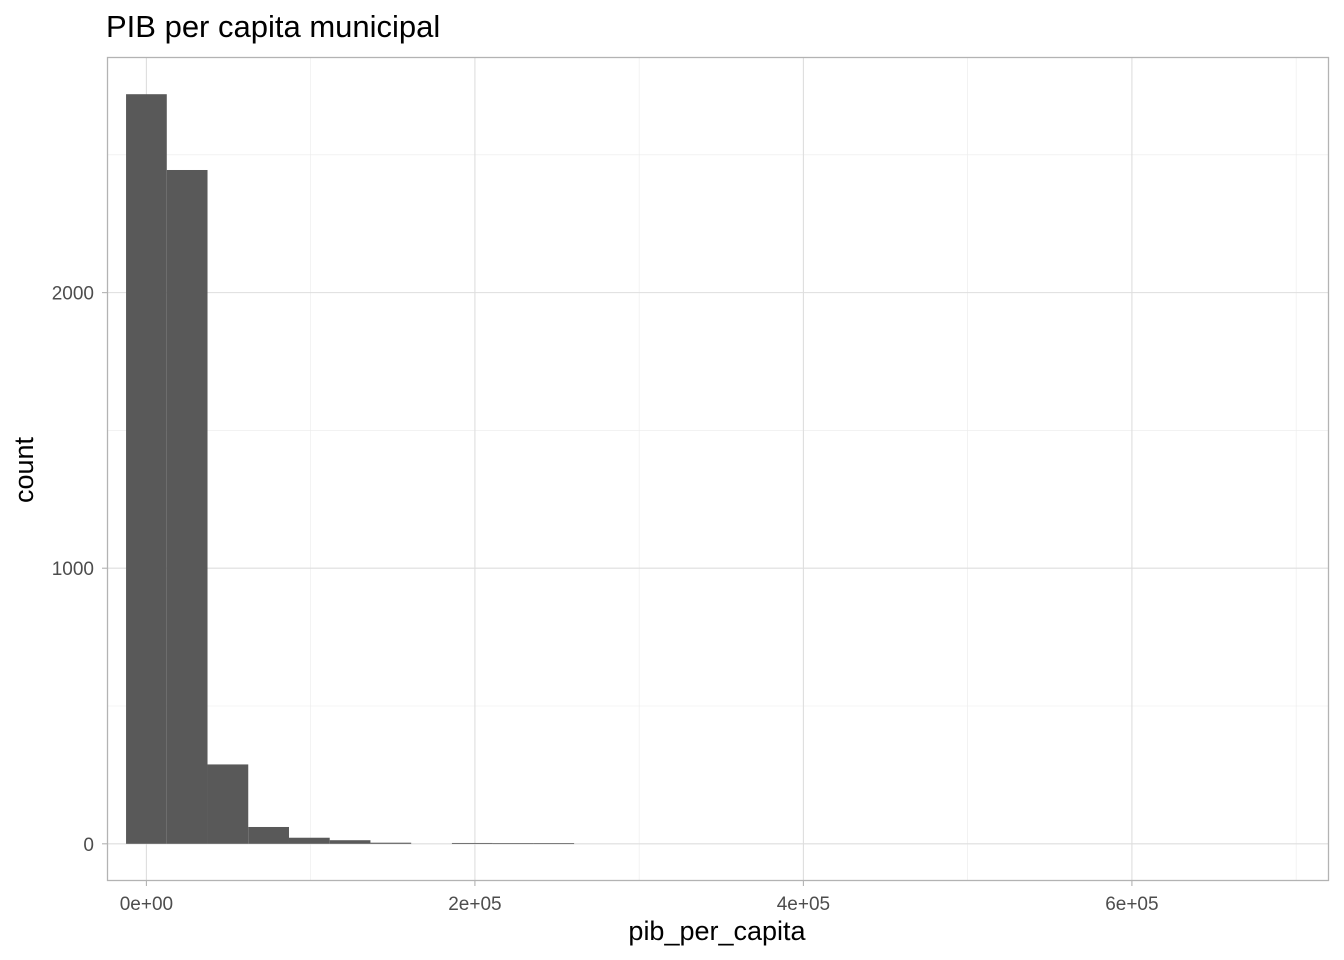  Describe the element at coordinates (717, 931) in the screenshot. I see `x-axis-title: pib_per_capita` at that location.